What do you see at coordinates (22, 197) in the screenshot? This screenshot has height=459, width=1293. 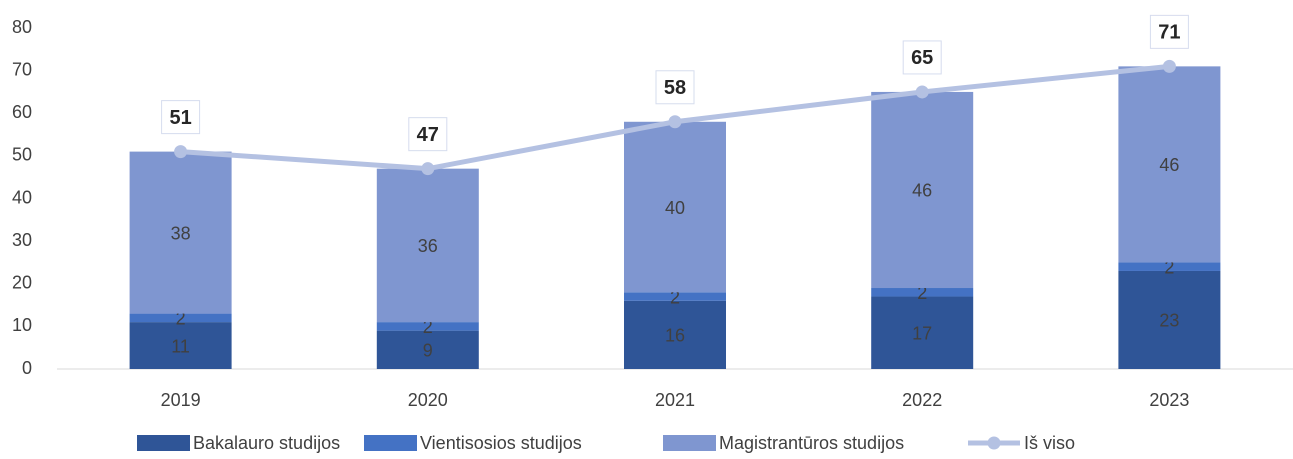 I see `y-tick-label: 40` at bounding box center [22, 197].